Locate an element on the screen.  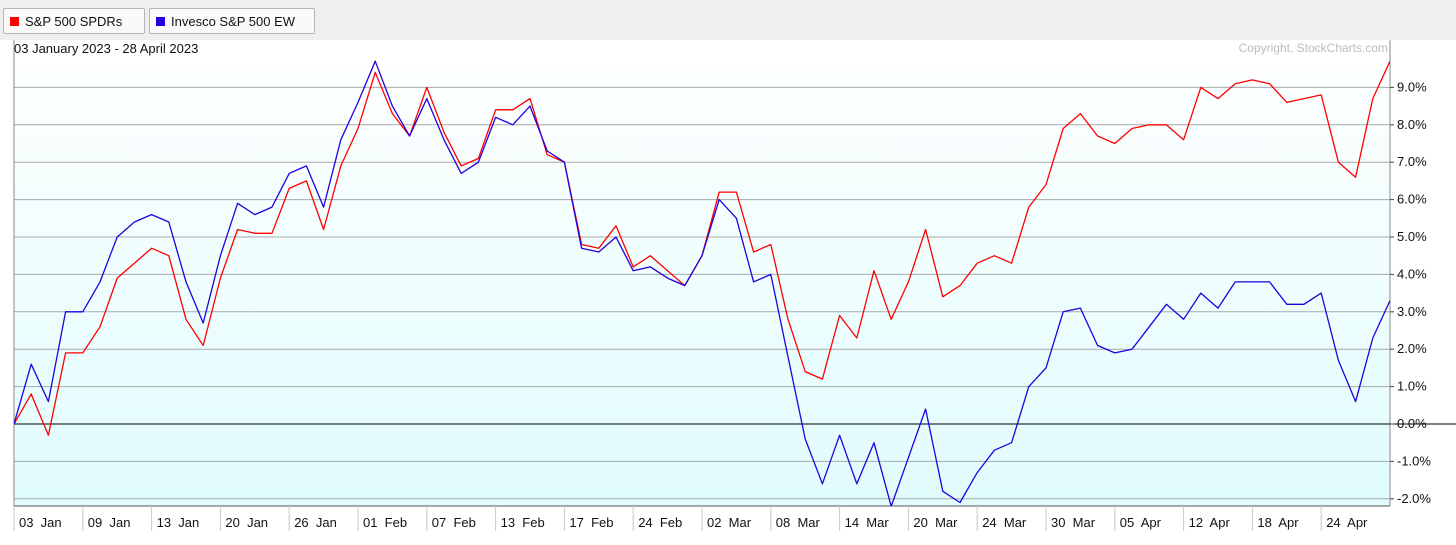
x-tick-label: 05 Apr is located at coordinates (1141, 522).